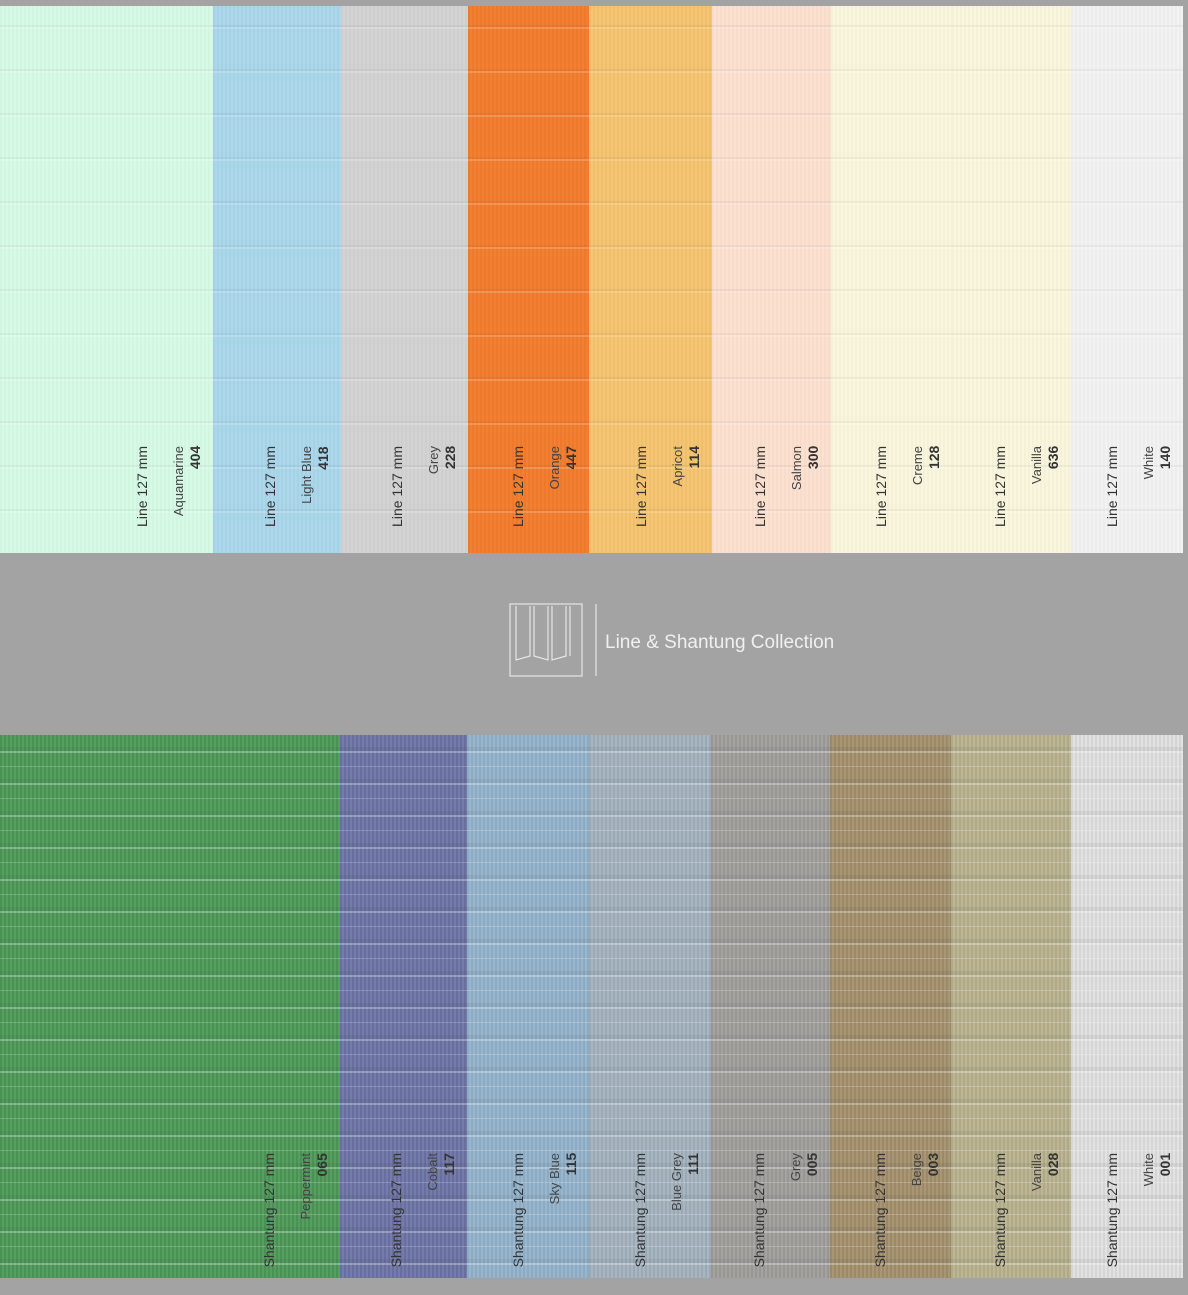 The width and height of the screenshot is (1188, 1295). Describe the element at coordinates (796, 468) in the screenshot. I see `color-name: Salmon` at that location.